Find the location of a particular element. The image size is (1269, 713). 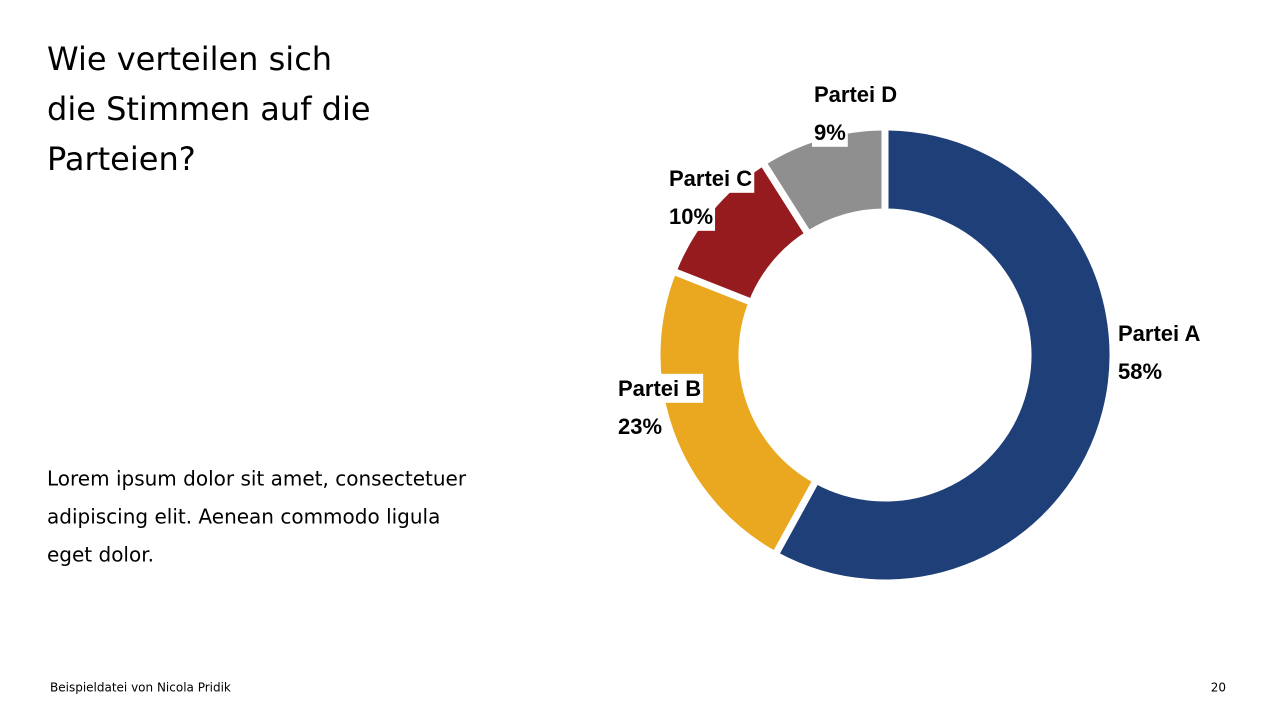

slice-category-label: Partei A is located at coordinates (1159, 333).